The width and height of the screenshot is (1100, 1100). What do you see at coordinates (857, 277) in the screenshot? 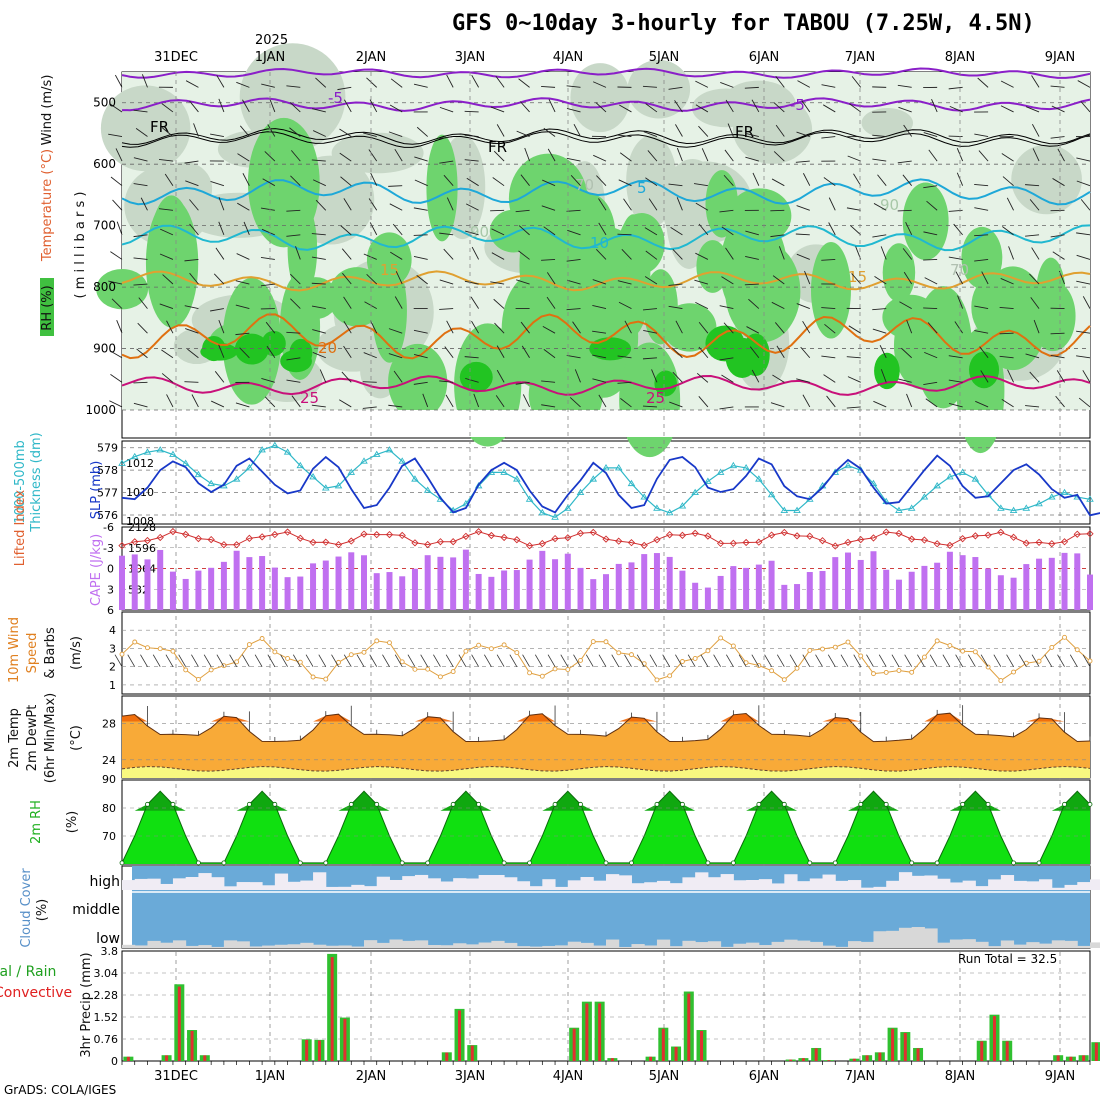
I see `contour-label: 15` at bounding box center [857, 277].